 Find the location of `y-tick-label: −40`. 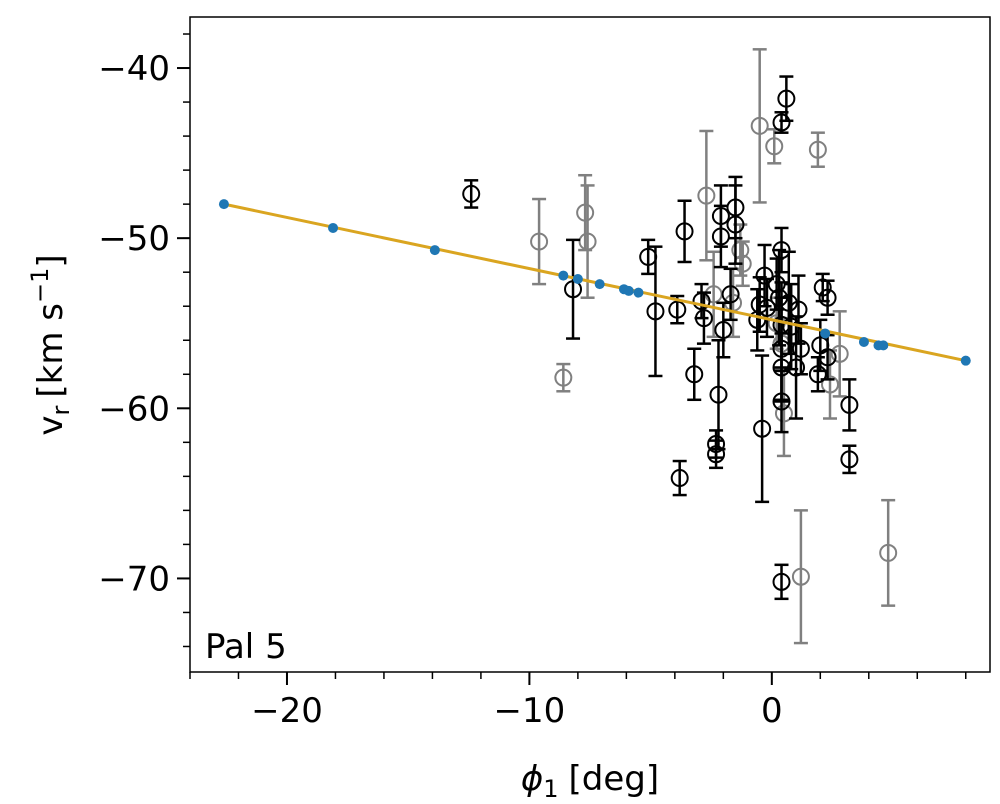

y-tick-label: −40 is located at coordinates (134, 69).